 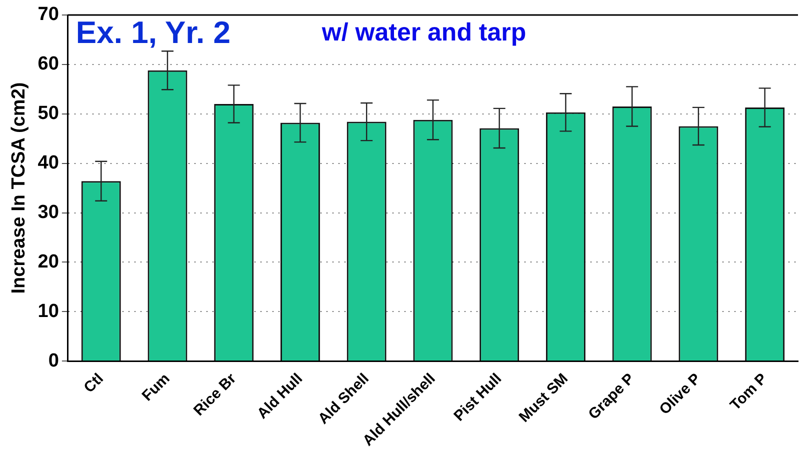 What do you see at coordinates (48, 64) in the screenshot?
I see `y-tick-label: 60` at bounding box center [48, 64].